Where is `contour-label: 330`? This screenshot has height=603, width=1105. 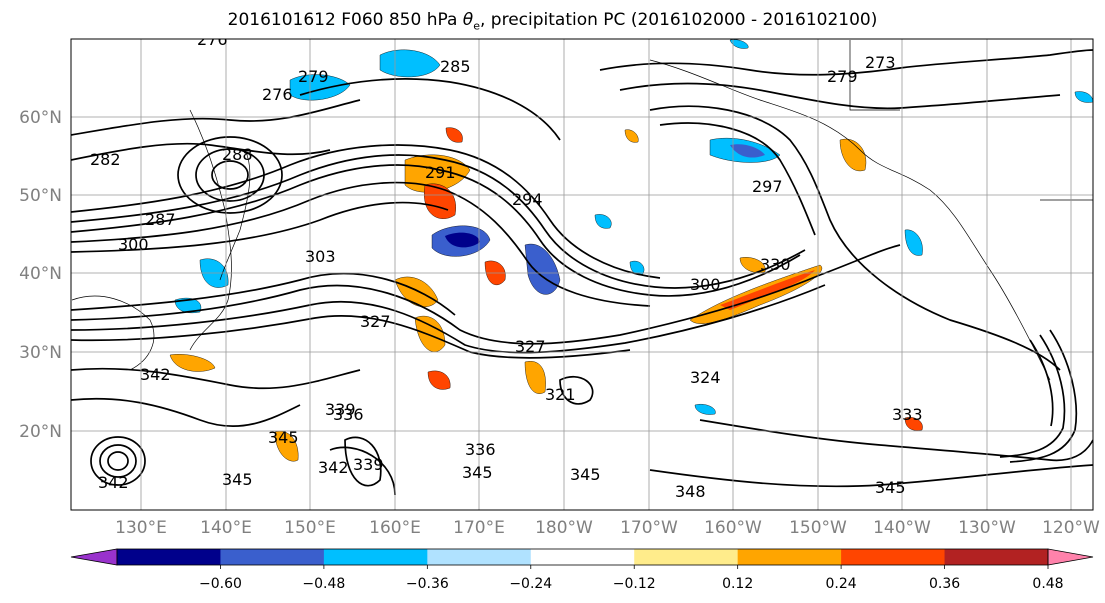 contour-label: 330 is located at coordinates (775, 264).